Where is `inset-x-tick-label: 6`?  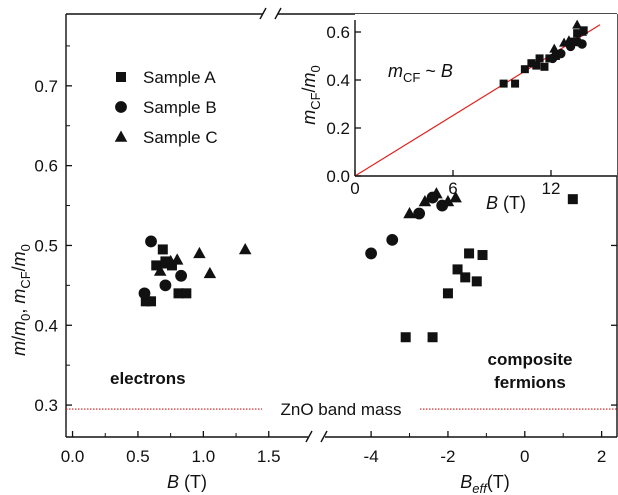
inset-x-tick-label: 6 is located at coordinates (452, 188).